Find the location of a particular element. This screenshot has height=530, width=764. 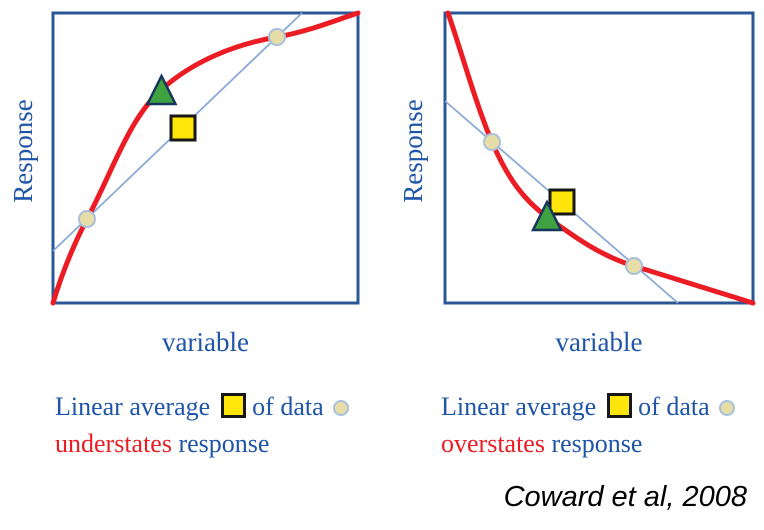

right-data-point-upper is located at coordinates (492, 142).